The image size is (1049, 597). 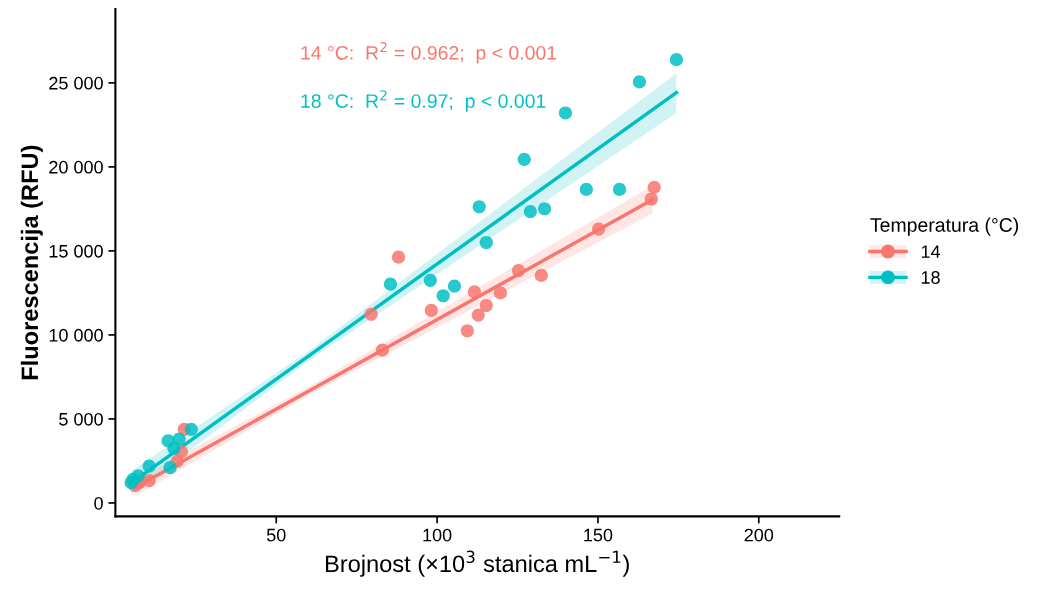 What do you see at coordinates (98, 503) in the screenshot?
I see `y-tick-label: 0` at bounding box center [98, 503].